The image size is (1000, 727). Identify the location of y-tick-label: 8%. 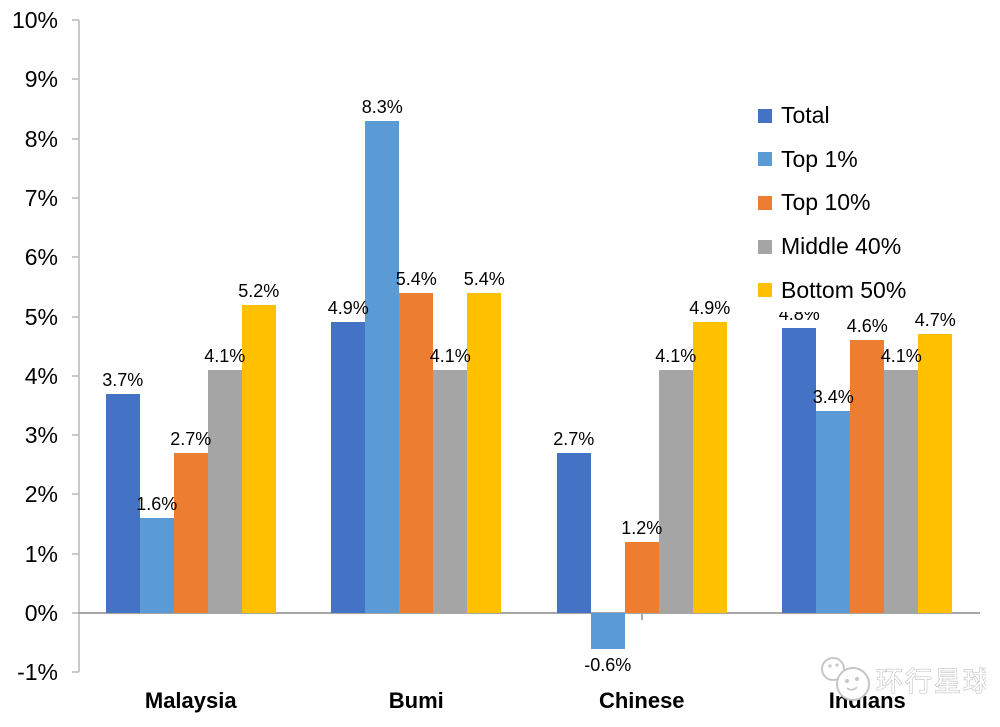
(41, 138).